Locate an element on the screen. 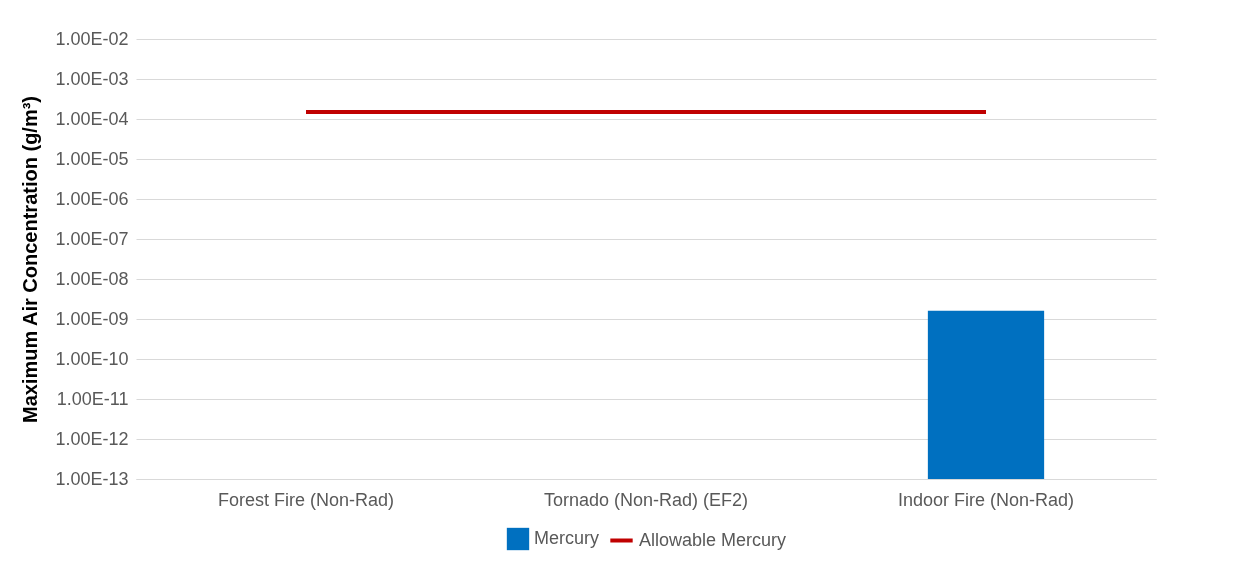 This screenshot has height=587, width=1253. y-tick-label: 1.00E-08 is located at coordinates (92, 278).